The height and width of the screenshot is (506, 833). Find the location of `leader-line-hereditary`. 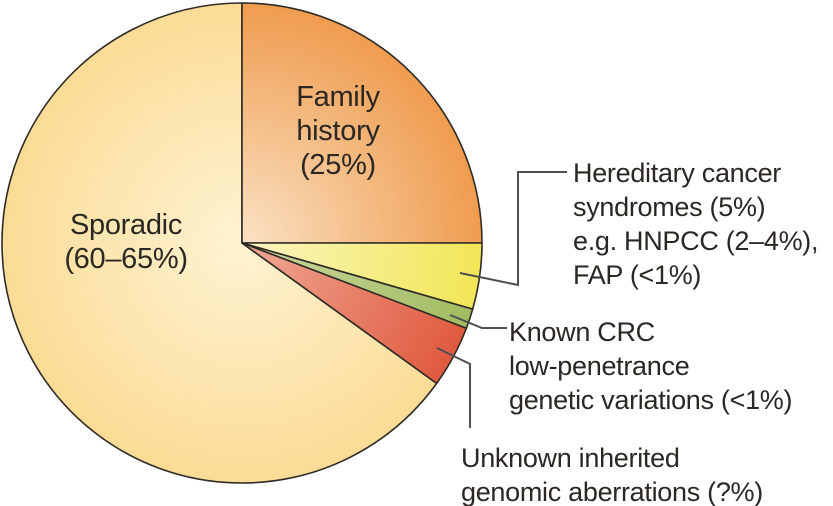

leader-line-hereditary is located at coordinates (513, 229).